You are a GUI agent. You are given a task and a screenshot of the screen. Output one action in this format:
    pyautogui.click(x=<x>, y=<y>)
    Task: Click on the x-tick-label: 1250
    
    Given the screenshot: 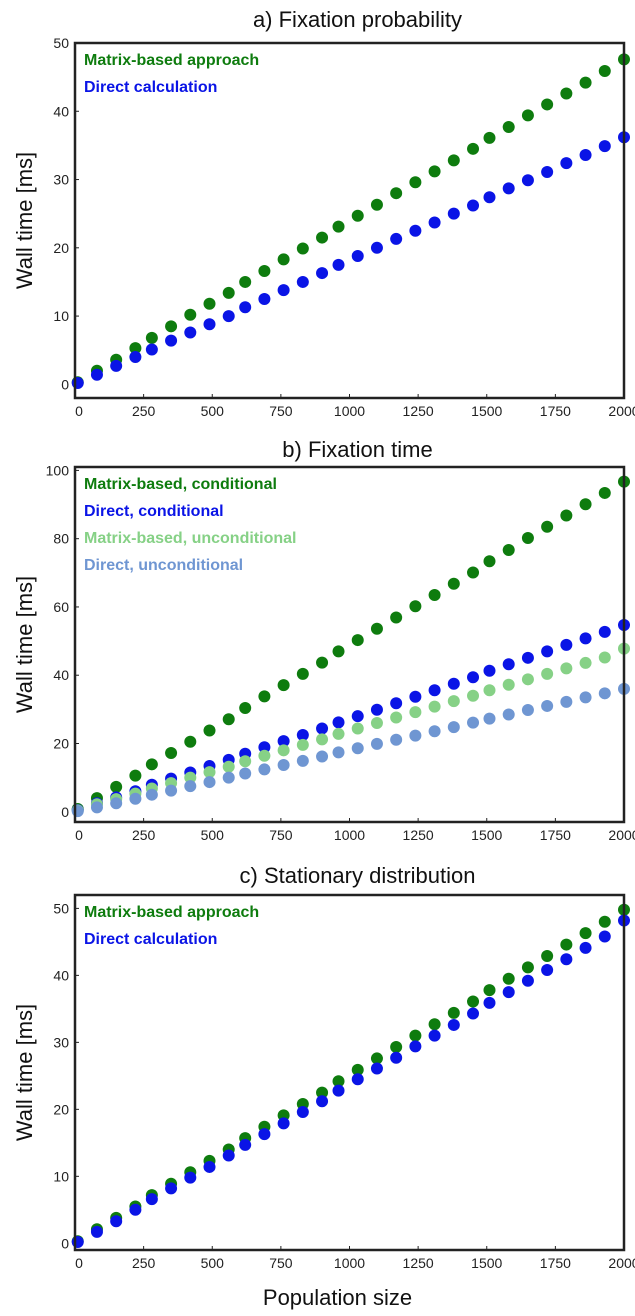 What is the action you would take?
    pyautogui.click(x=418, y=835)
    